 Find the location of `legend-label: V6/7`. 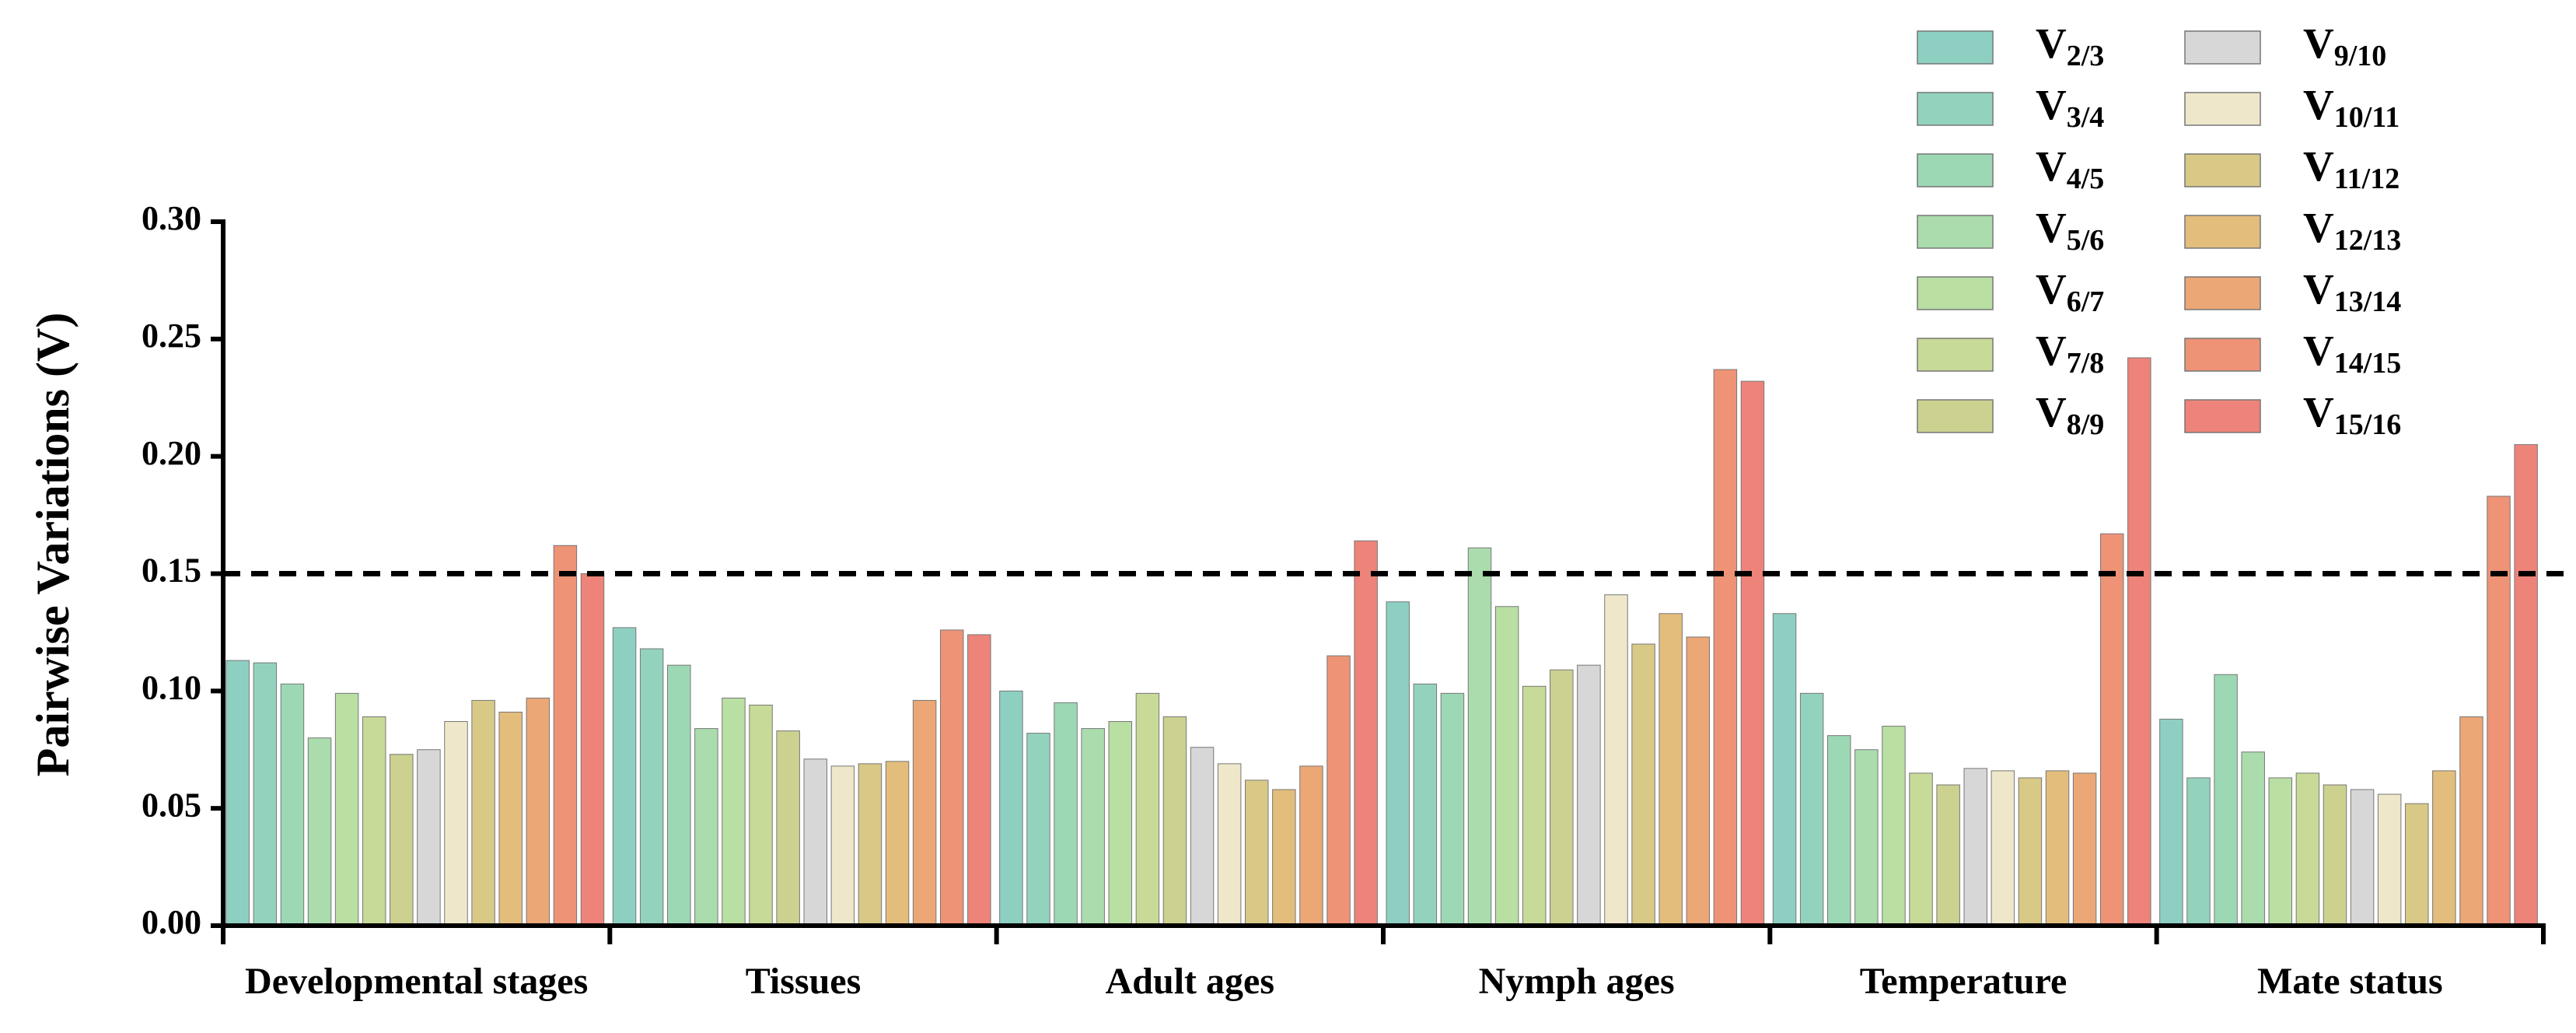

legend-label: V6/7 is located at coordinates (2070, 291).